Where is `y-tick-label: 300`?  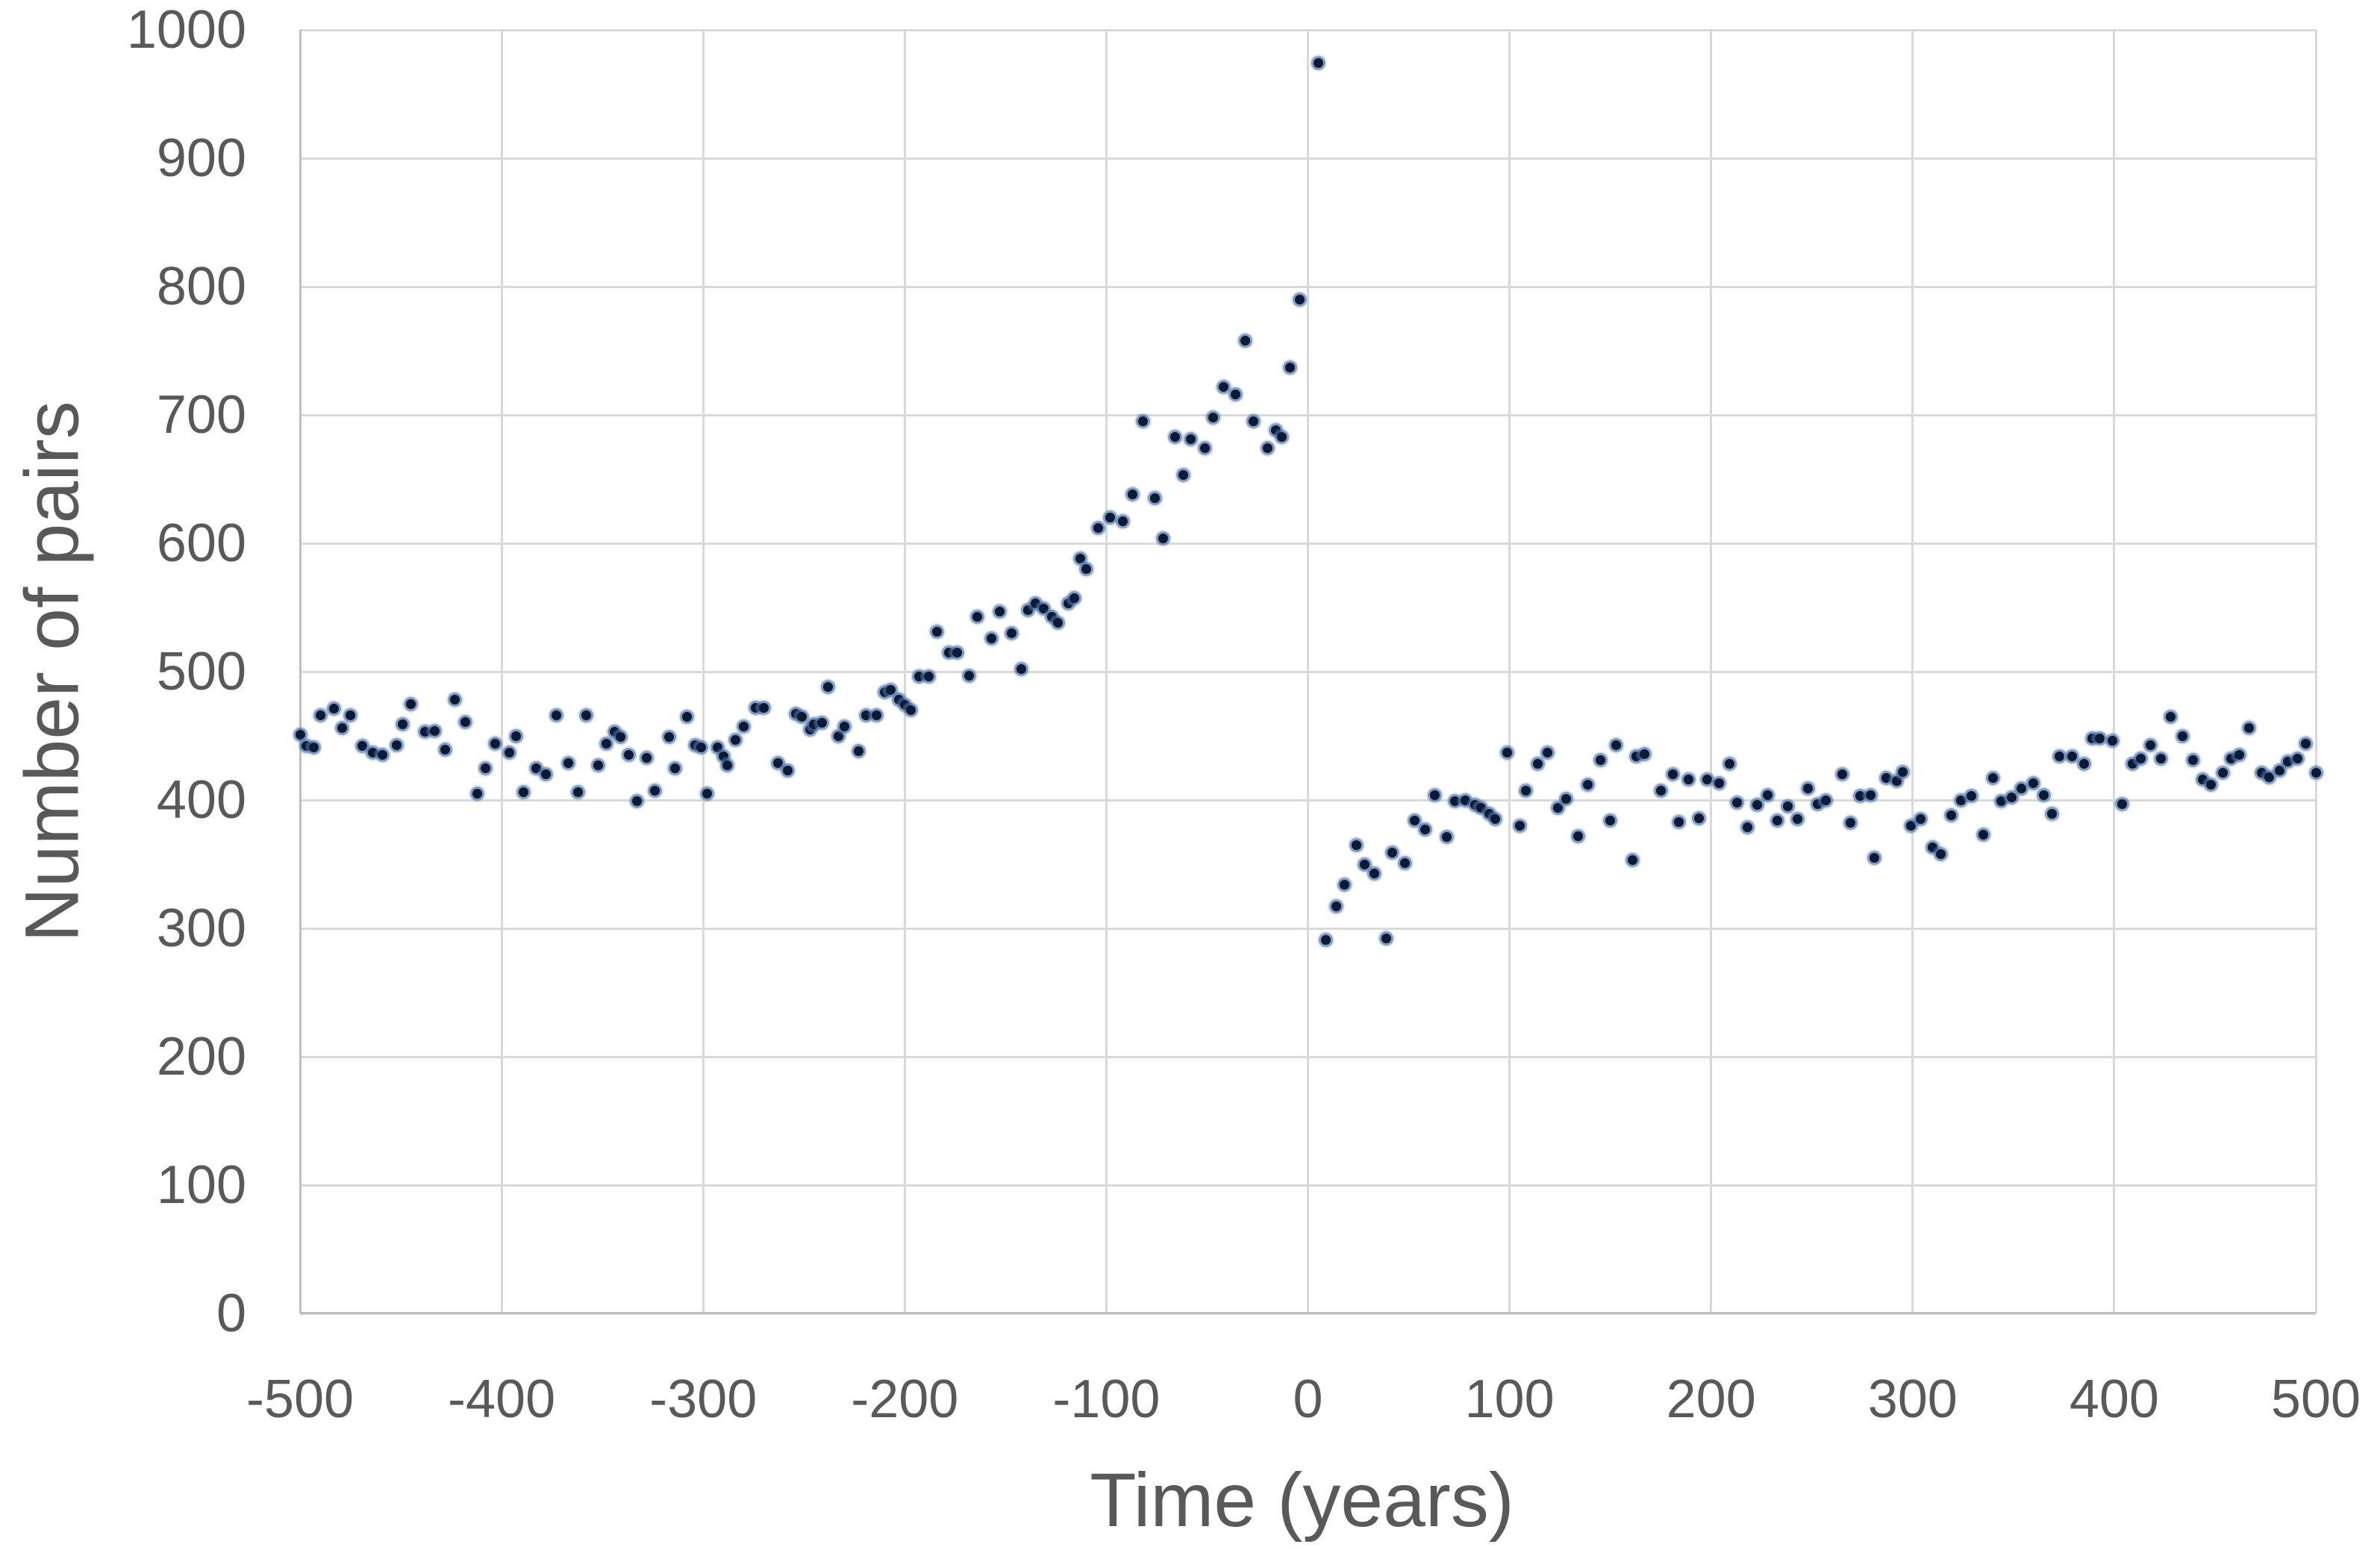
y-tick-label: 300 is located at coordinates (201, 928).